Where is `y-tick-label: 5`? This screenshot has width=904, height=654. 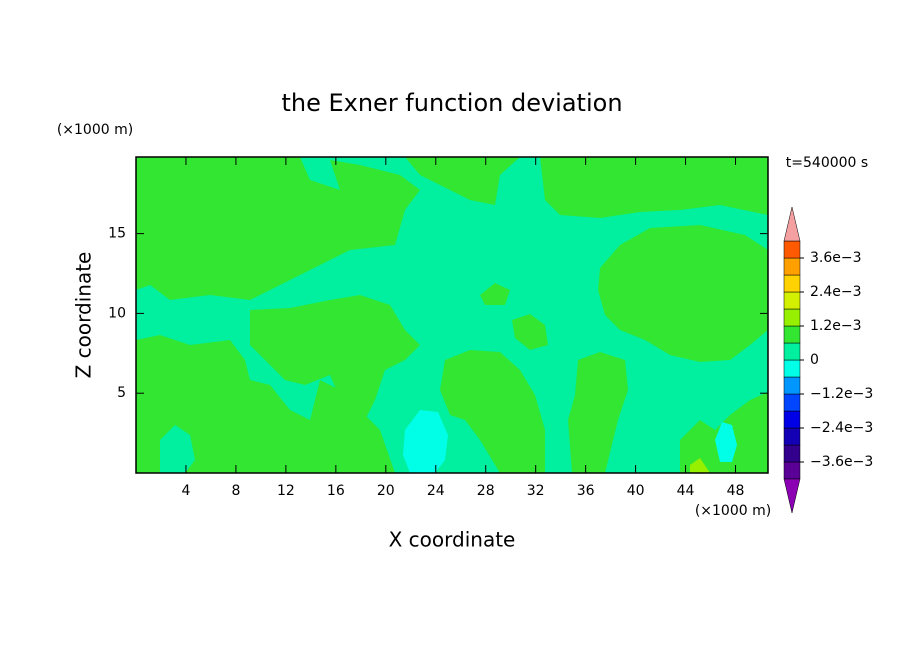 y-tick-label: 5 is located at coordinates (121, 393).